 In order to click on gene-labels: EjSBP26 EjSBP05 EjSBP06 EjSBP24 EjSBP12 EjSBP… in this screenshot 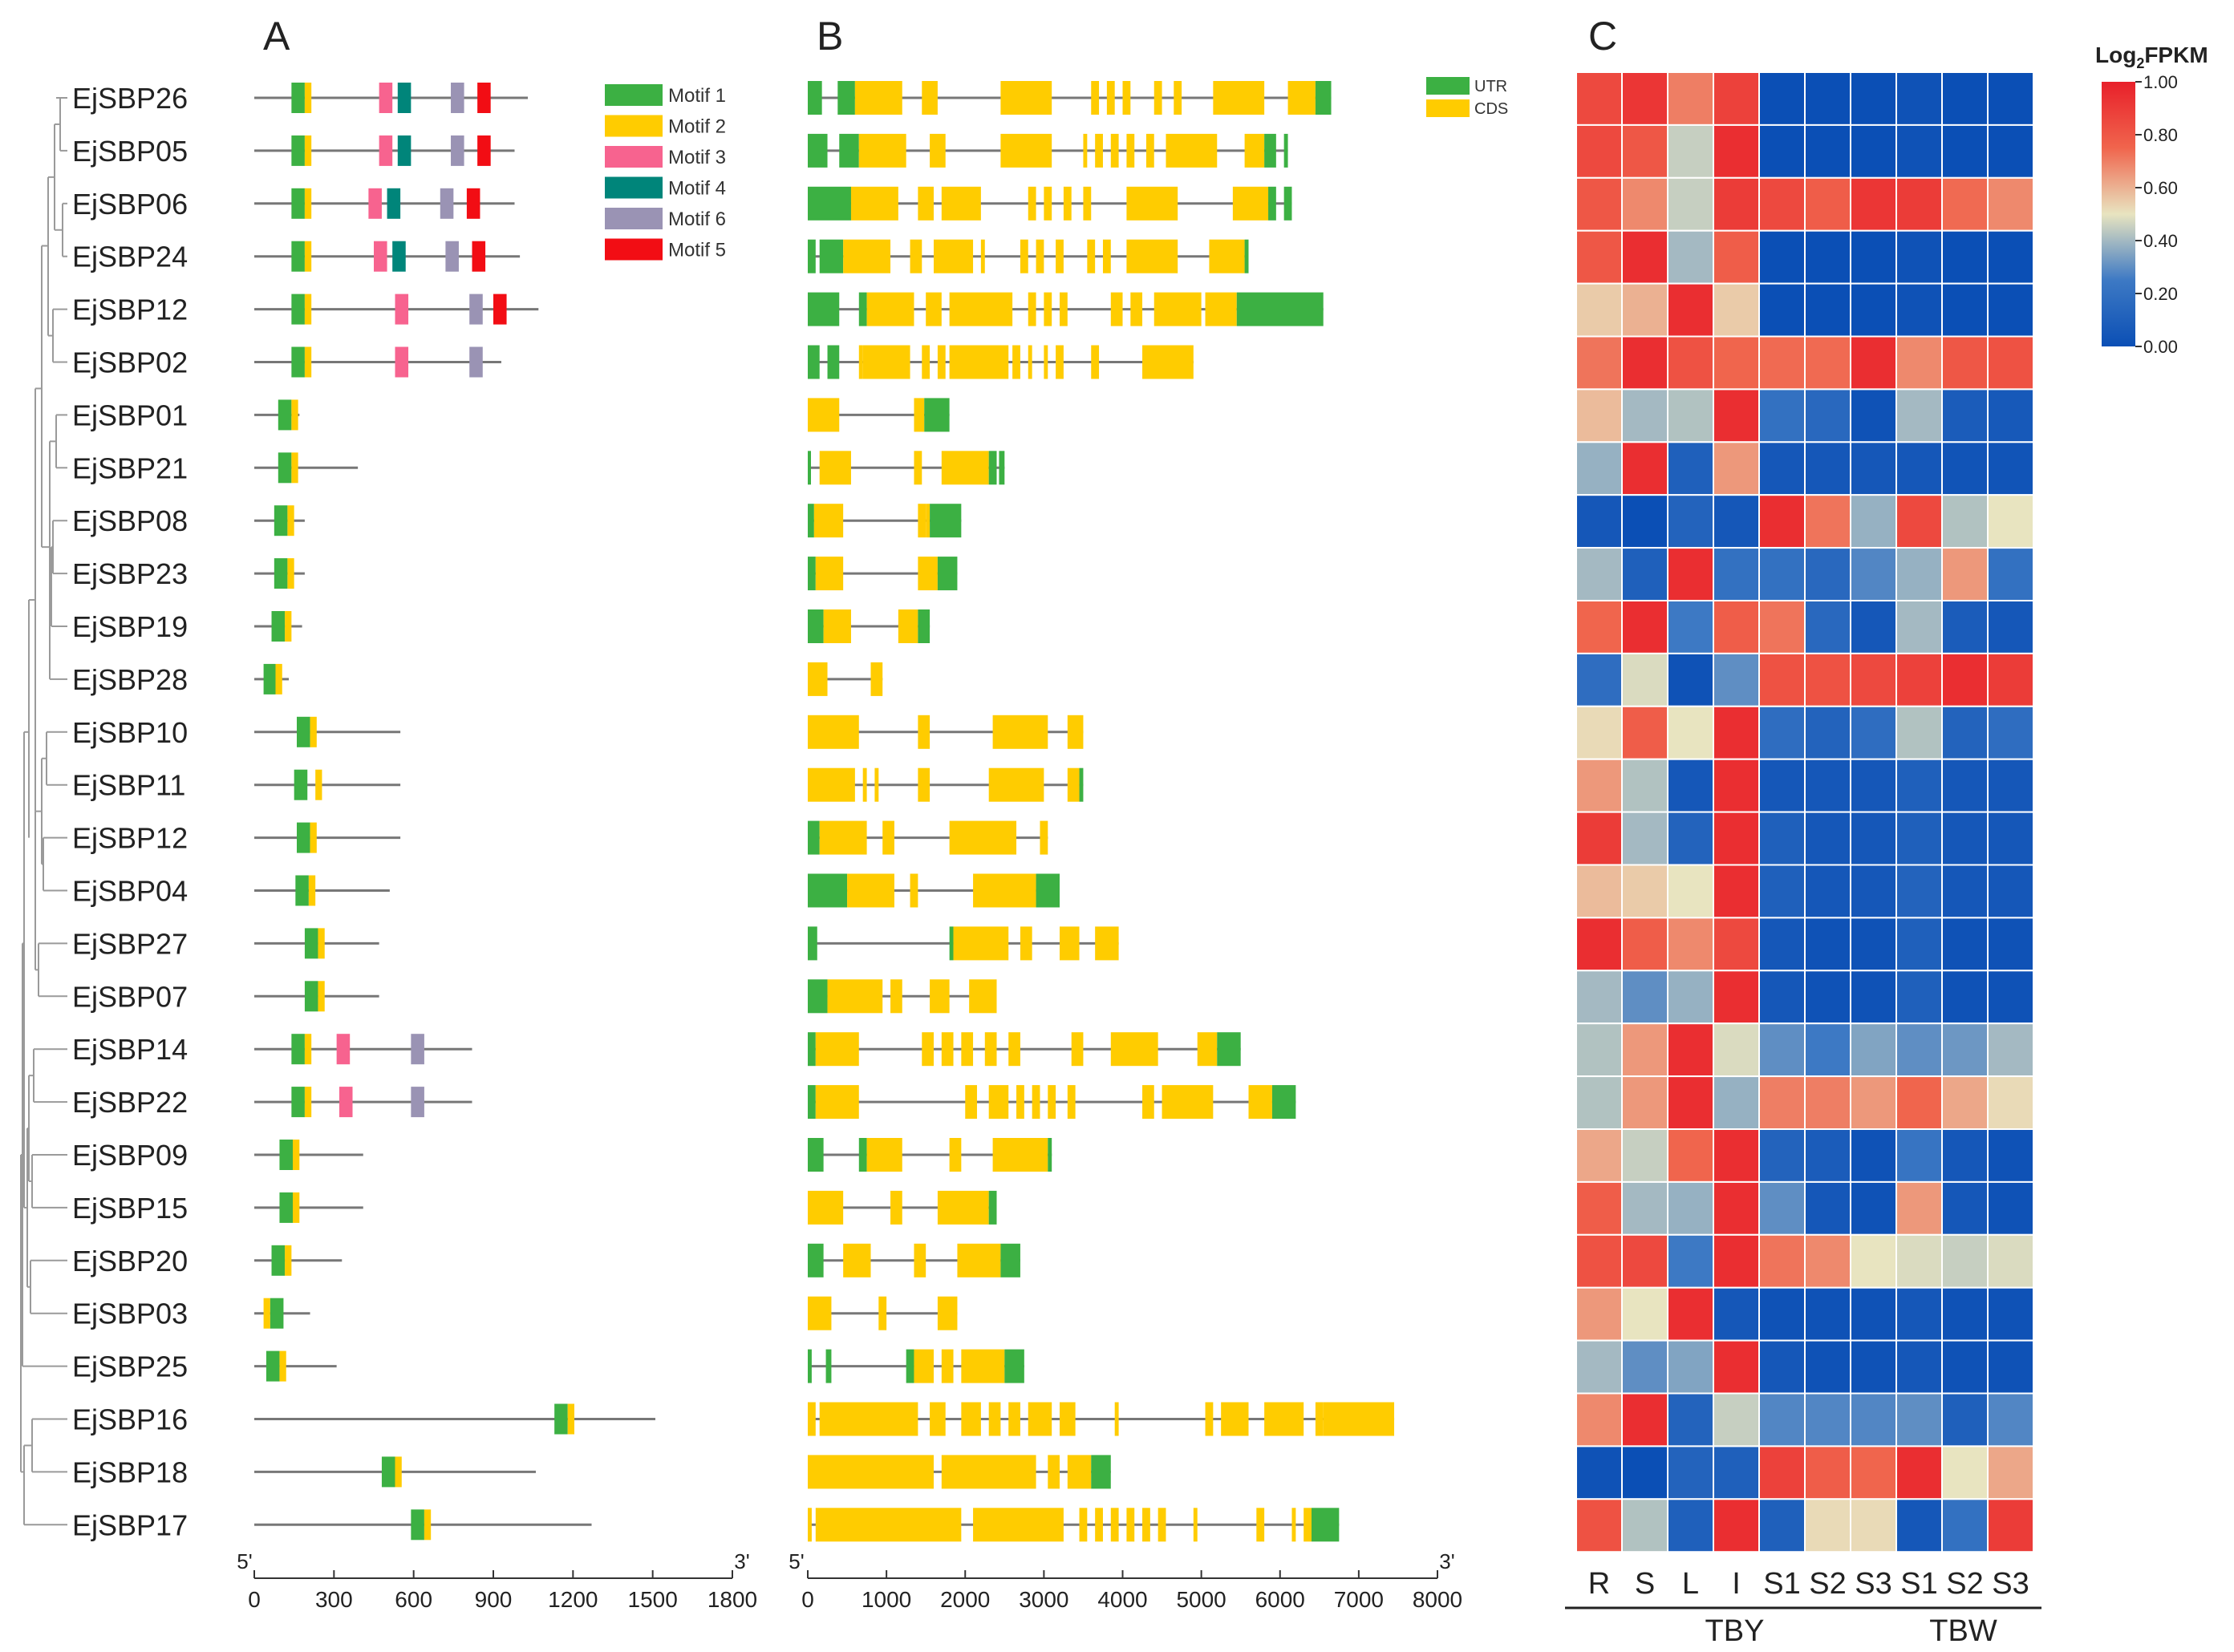, I will do `click(130, 811)`.